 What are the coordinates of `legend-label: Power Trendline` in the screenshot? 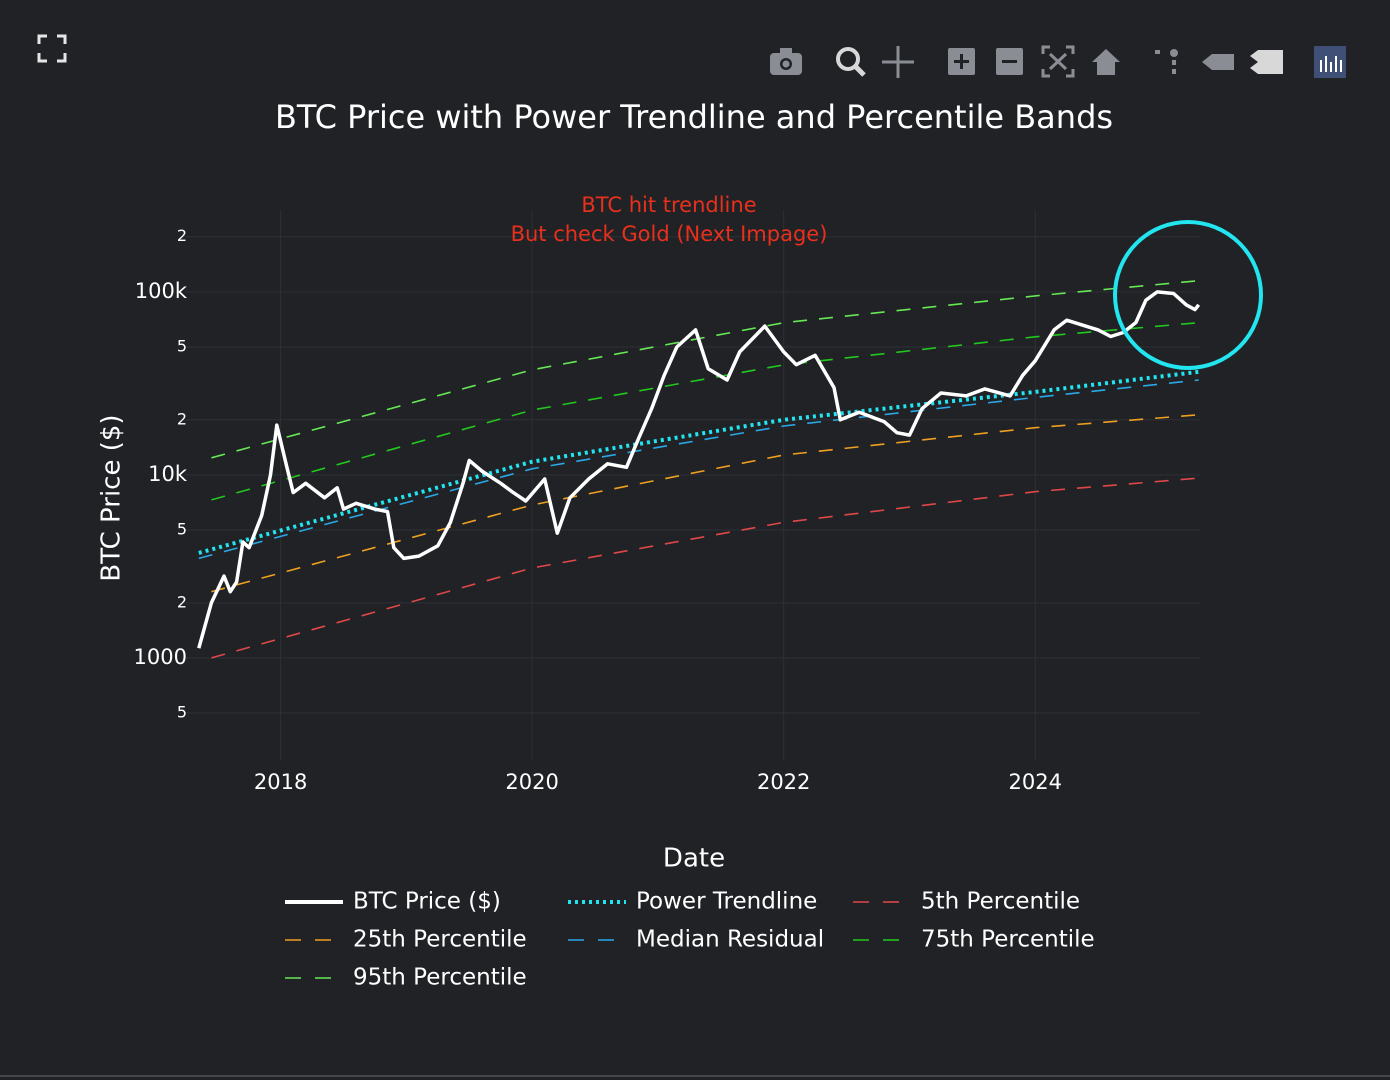 It's located at (726, 902).